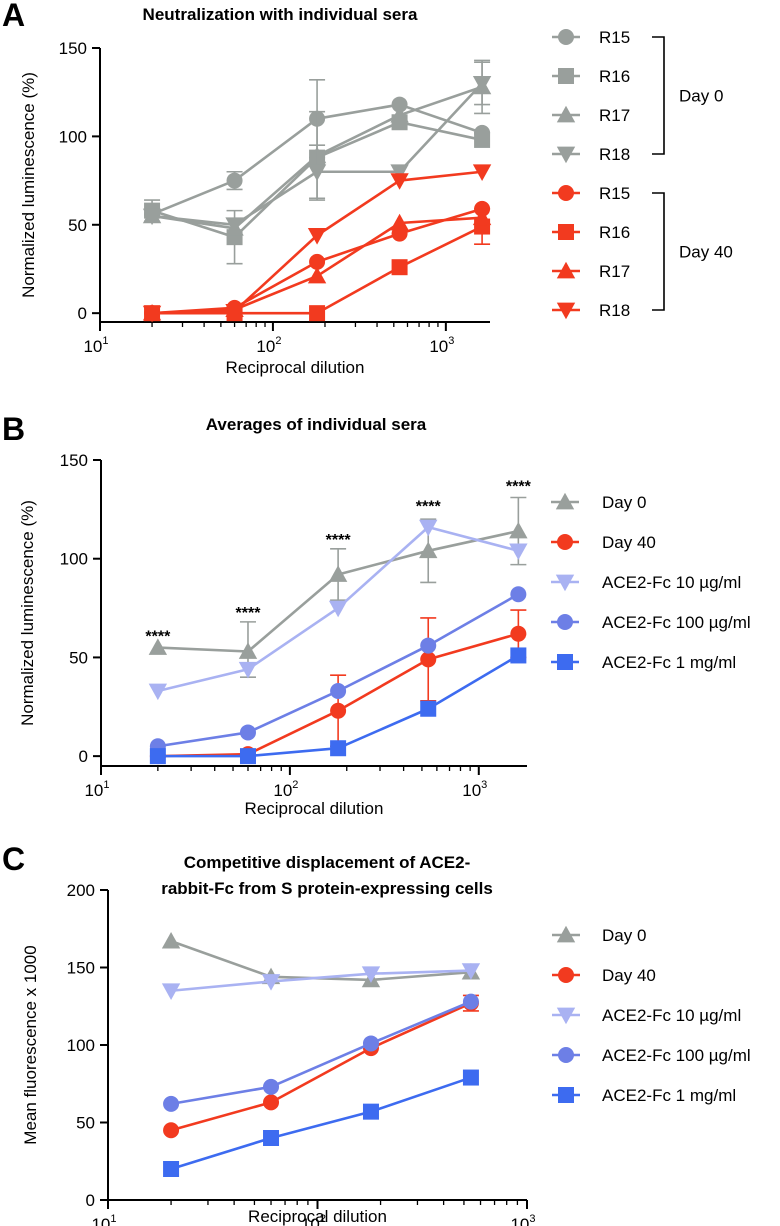  I want to click on group-bracket: Day 0, so click(687, 95).